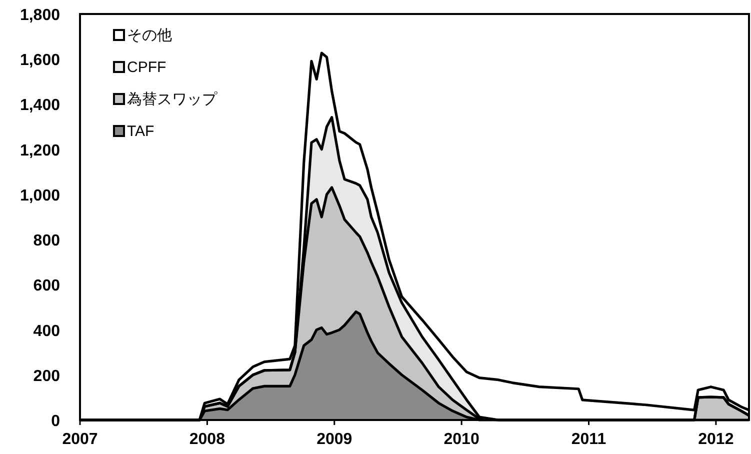  What do you see at coordinates (588, 439) in the screenshot?
I see `x-tick-label: 2011` at bounding box center [588, 439].